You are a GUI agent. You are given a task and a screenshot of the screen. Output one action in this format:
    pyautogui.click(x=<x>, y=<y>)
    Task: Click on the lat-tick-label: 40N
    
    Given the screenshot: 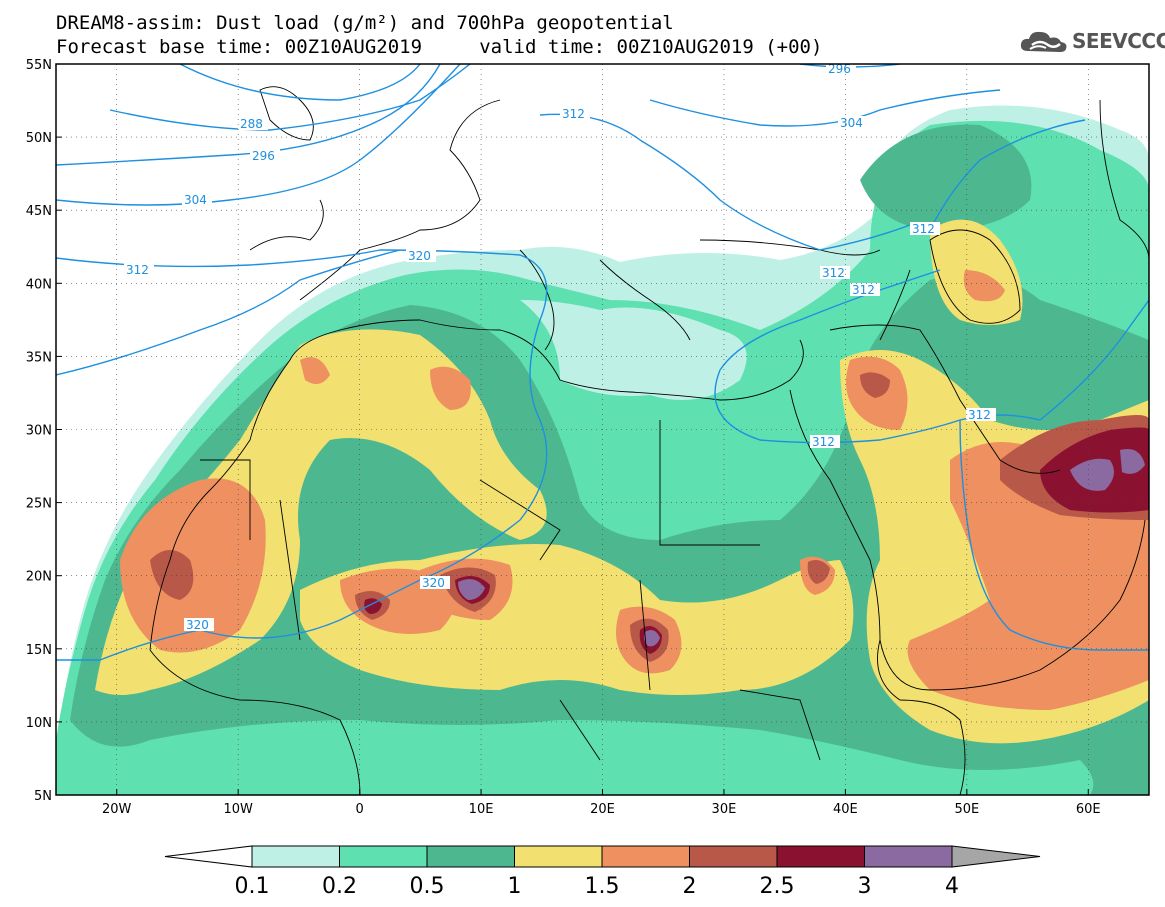 What is the action you would take?
    pyautogui.click(x=39, y=284)
    